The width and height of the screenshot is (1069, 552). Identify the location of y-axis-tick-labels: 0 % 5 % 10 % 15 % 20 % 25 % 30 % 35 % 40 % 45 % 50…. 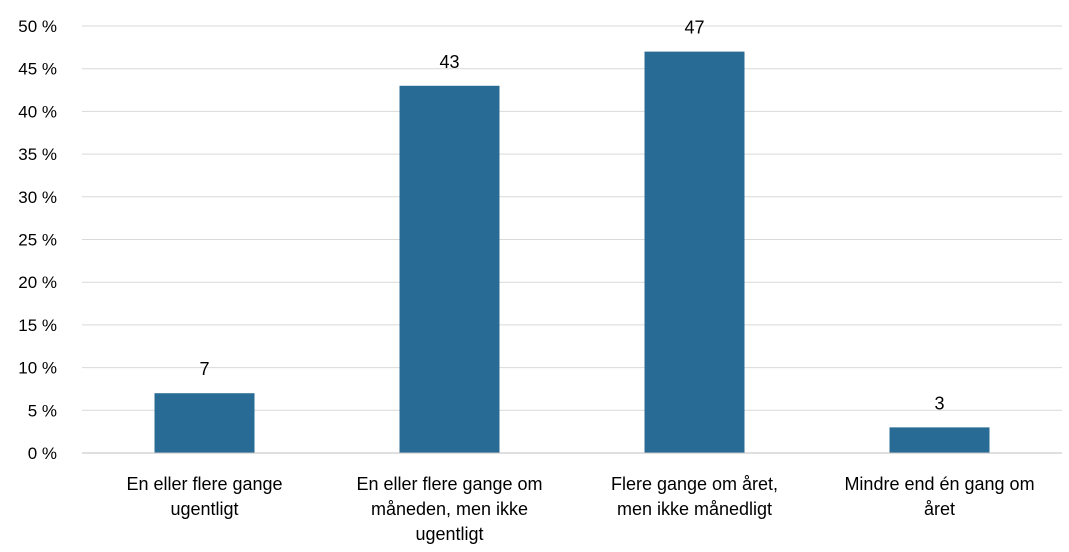
(37, 240).